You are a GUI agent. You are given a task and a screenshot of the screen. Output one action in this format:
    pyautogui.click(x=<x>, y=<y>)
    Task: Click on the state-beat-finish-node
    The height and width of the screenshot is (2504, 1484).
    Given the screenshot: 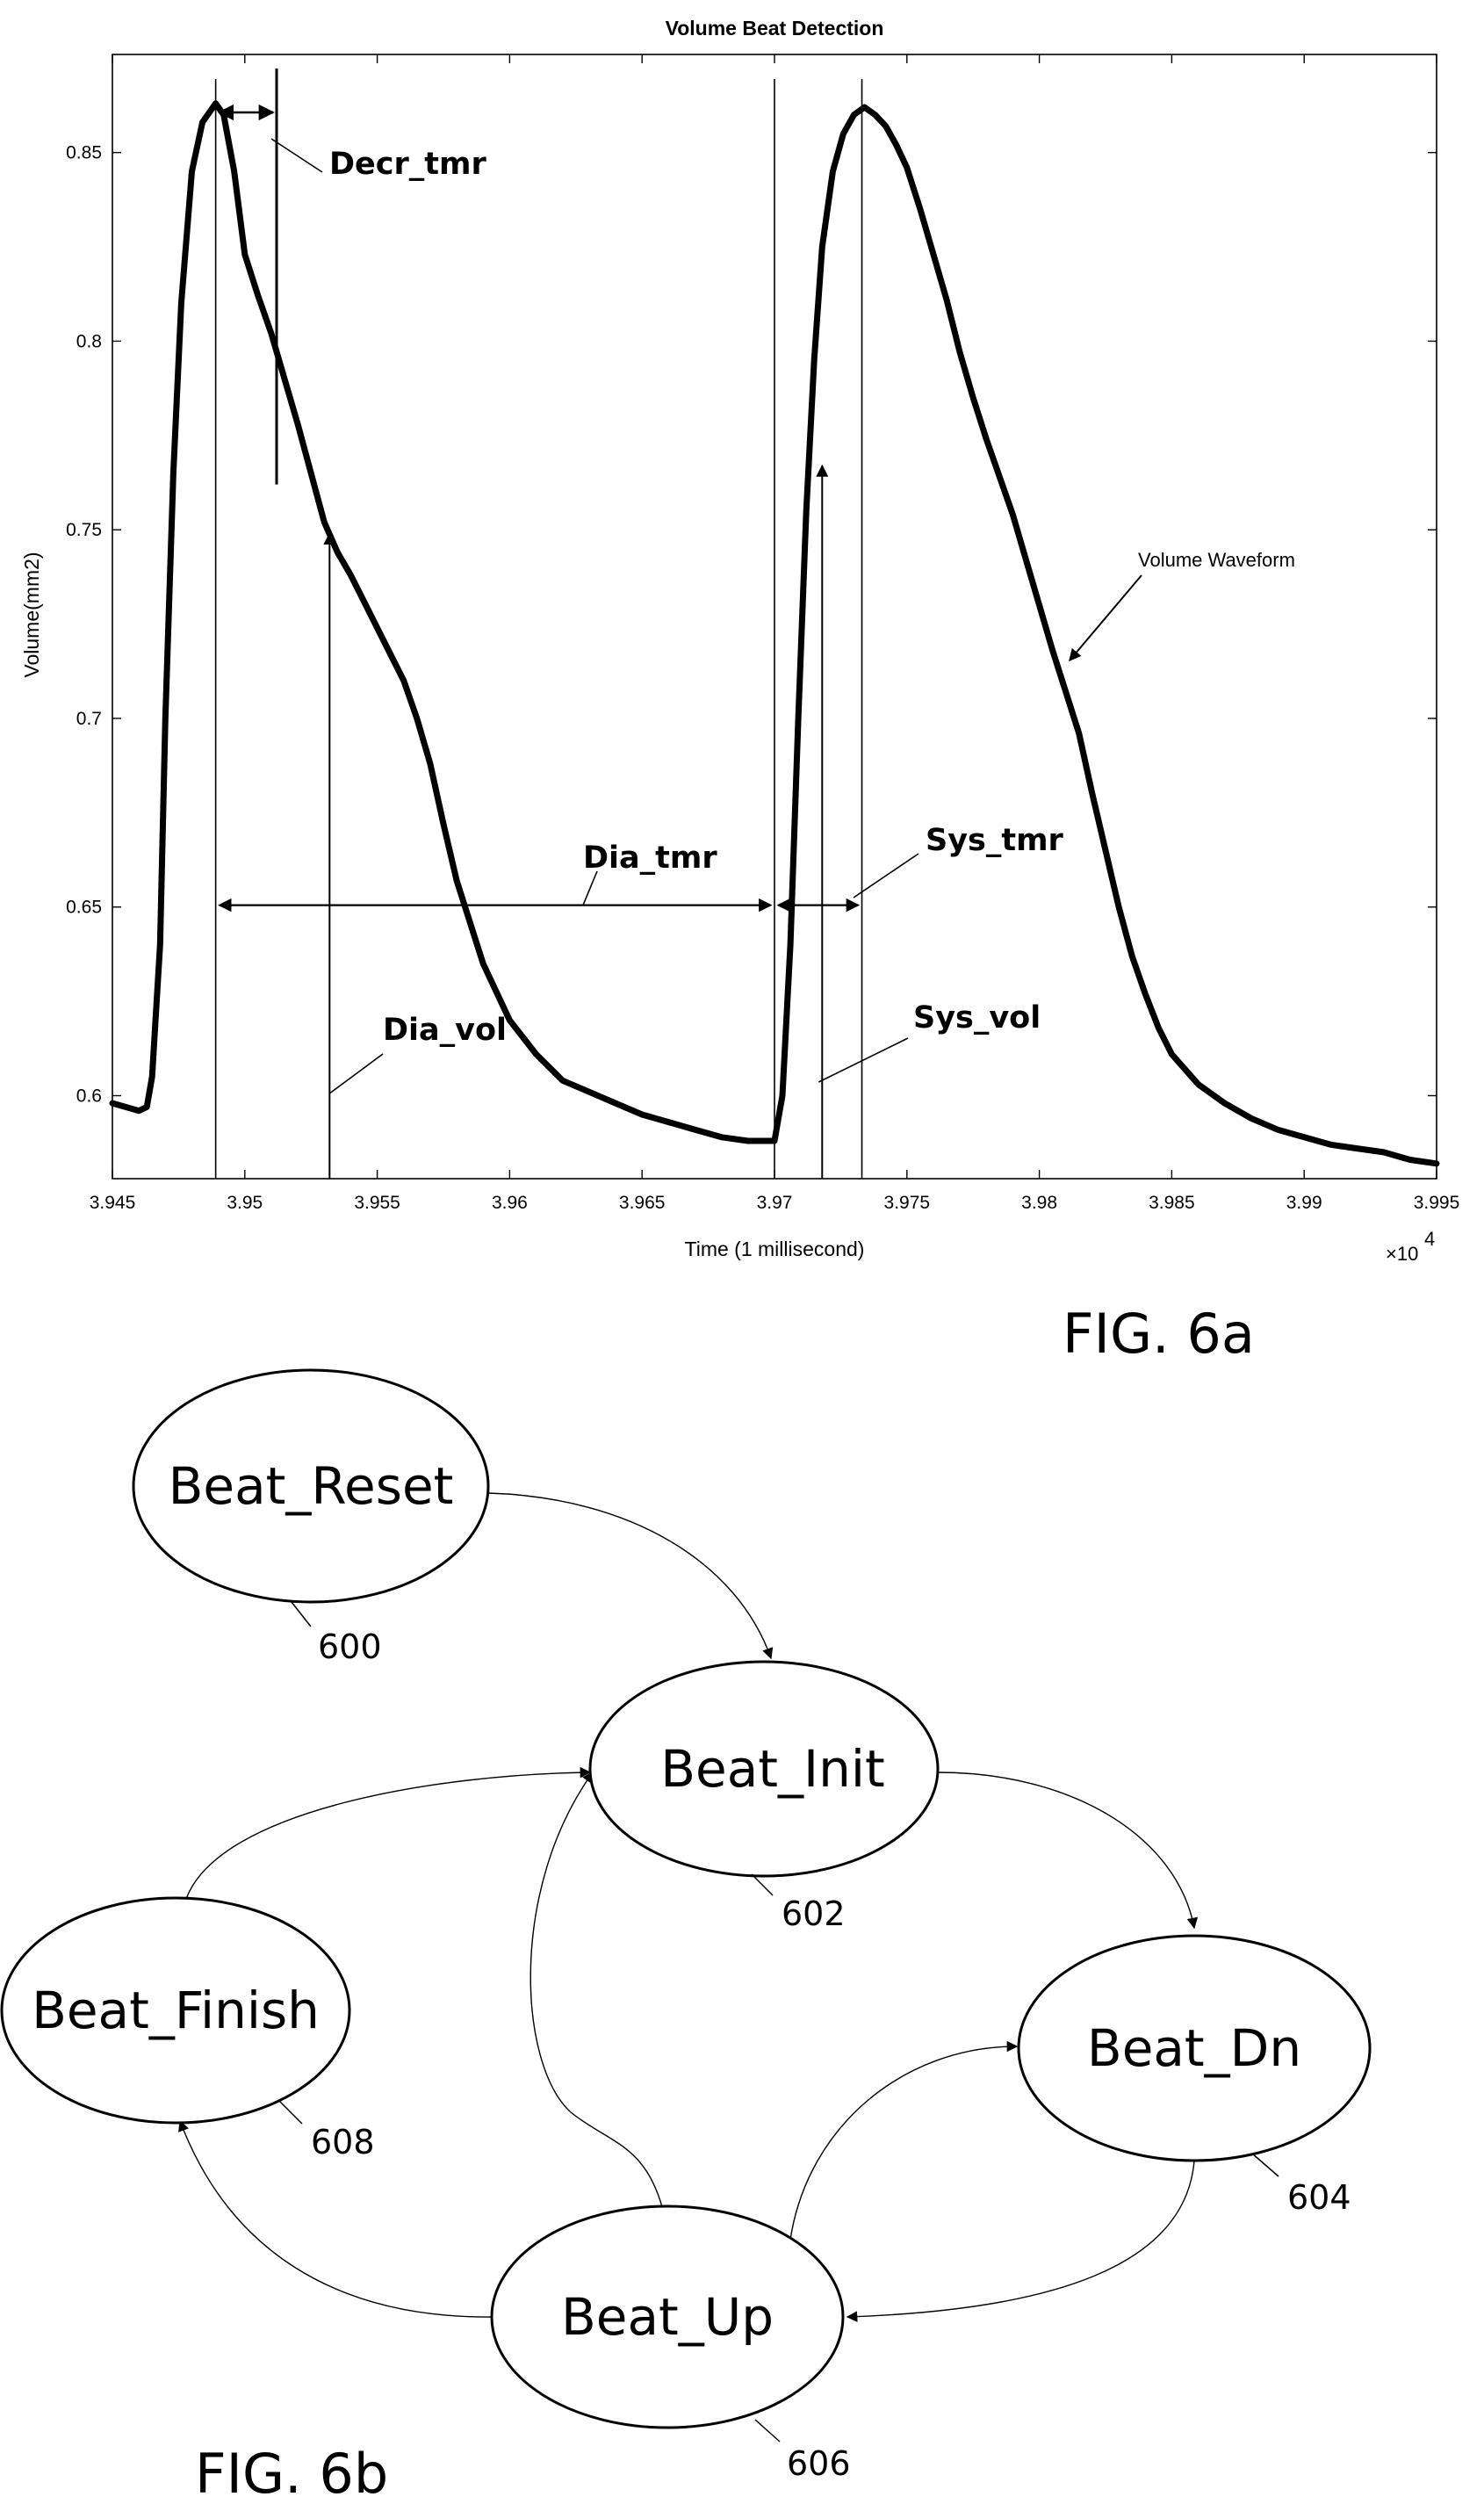 What is the action you would take?
    pyautogui.click(x=175, y=2011)
    